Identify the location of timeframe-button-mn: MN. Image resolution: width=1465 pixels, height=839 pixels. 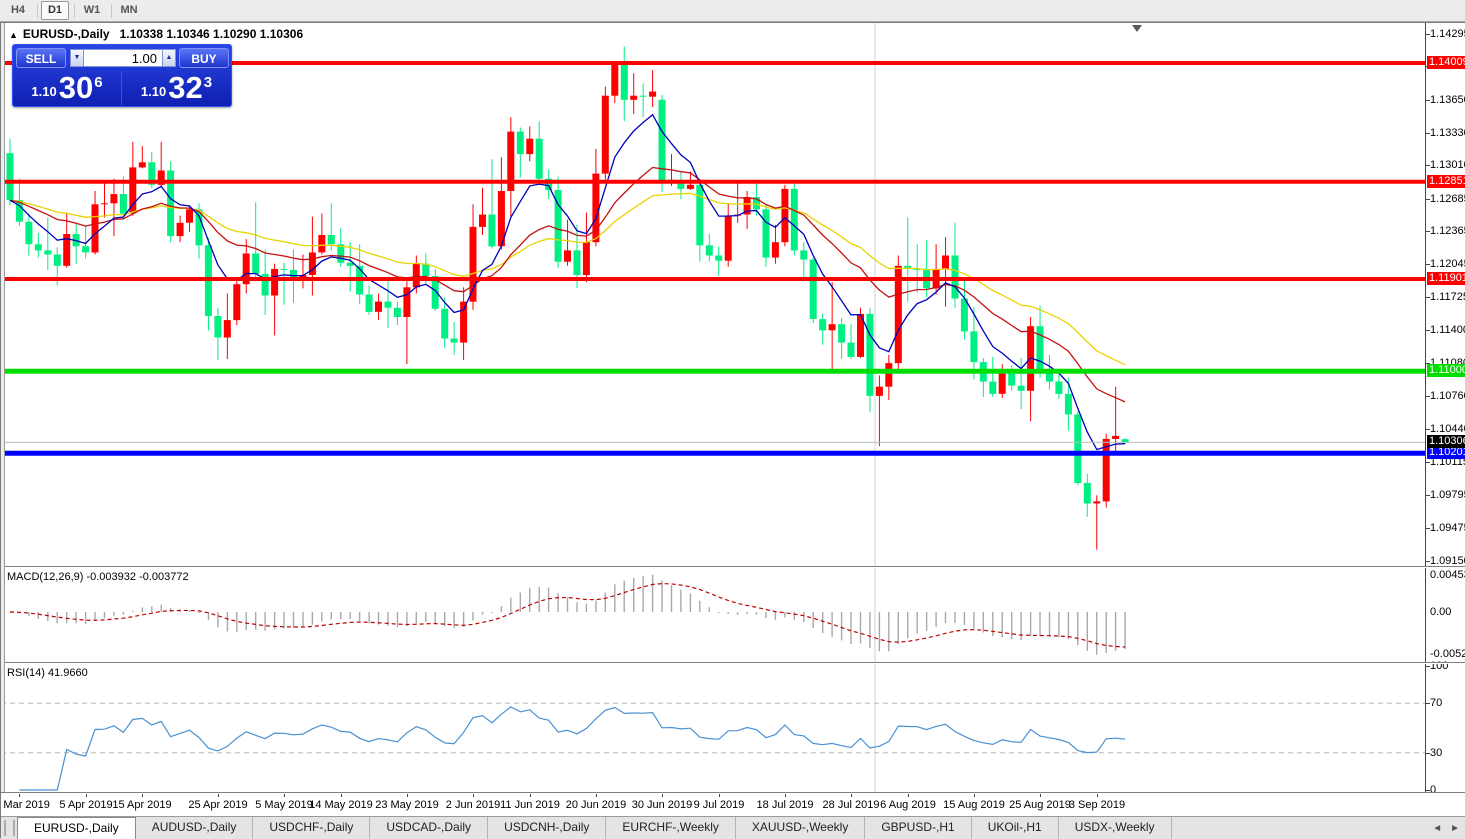
(129, 10).